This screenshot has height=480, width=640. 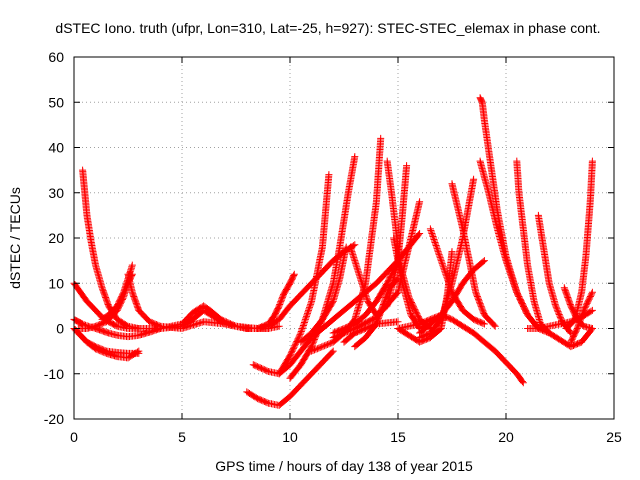 I want to click on y-tick-label: 10, so click(x=56, y=283).